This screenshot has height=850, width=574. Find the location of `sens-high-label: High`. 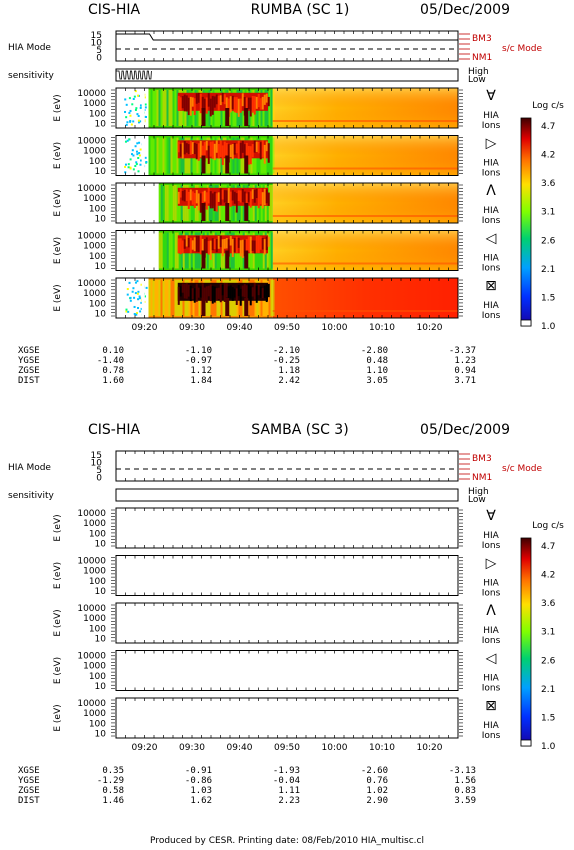

sens-high-label: High is located at coordinates (478, 492).